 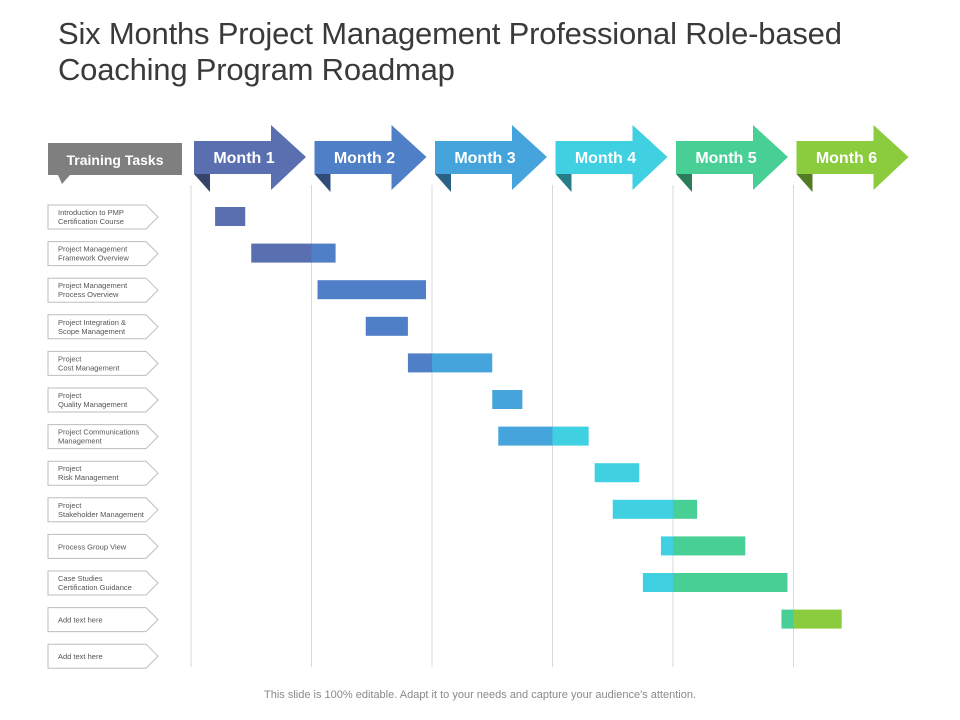 What do you see at coordinates (80, 578) in the screenshot?
I see `task-label-line: Case Studies` at bounding box center [80, 578].